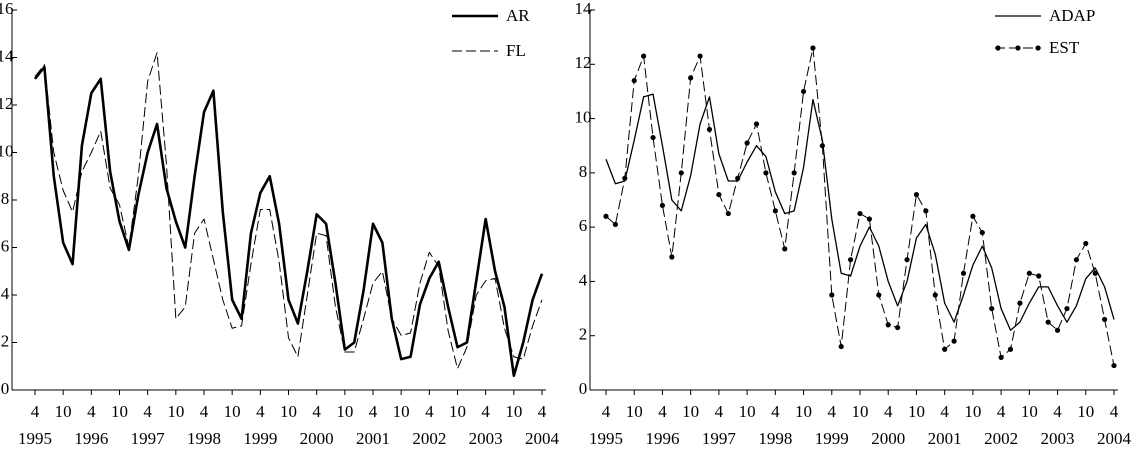 Image resolution: width=1136 pixels, height=457 pixels. What do you see at coordinates (1064, 47) in the screenshot?
I see `legend-label: EST` at bounding box center [1064, 47].